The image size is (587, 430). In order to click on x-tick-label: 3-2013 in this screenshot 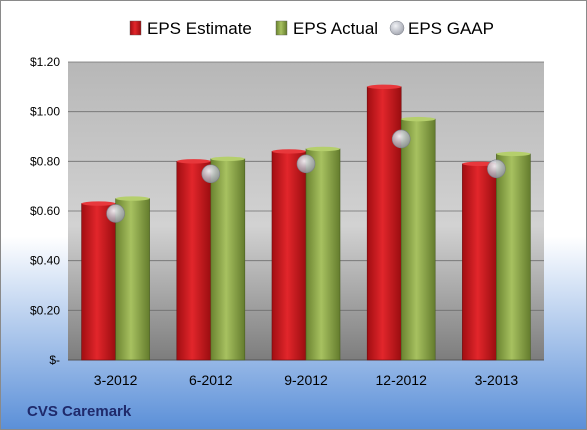, I will do `click(497, 380)`.